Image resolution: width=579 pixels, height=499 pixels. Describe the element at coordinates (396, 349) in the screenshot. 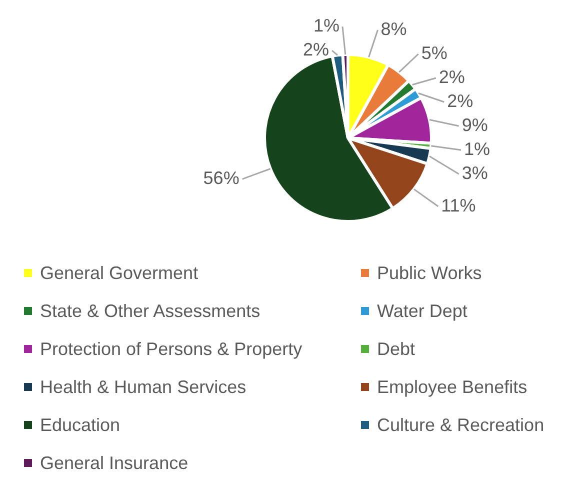

I see `legend-label: Debt` at that location.